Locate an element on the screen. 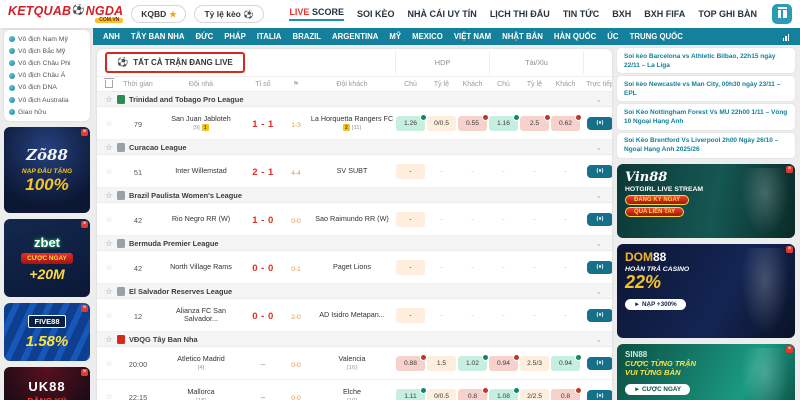 The height and width of the screenshot is (400, 800). sidebar-item: Giao hữu is located at coordinates (47, 112).